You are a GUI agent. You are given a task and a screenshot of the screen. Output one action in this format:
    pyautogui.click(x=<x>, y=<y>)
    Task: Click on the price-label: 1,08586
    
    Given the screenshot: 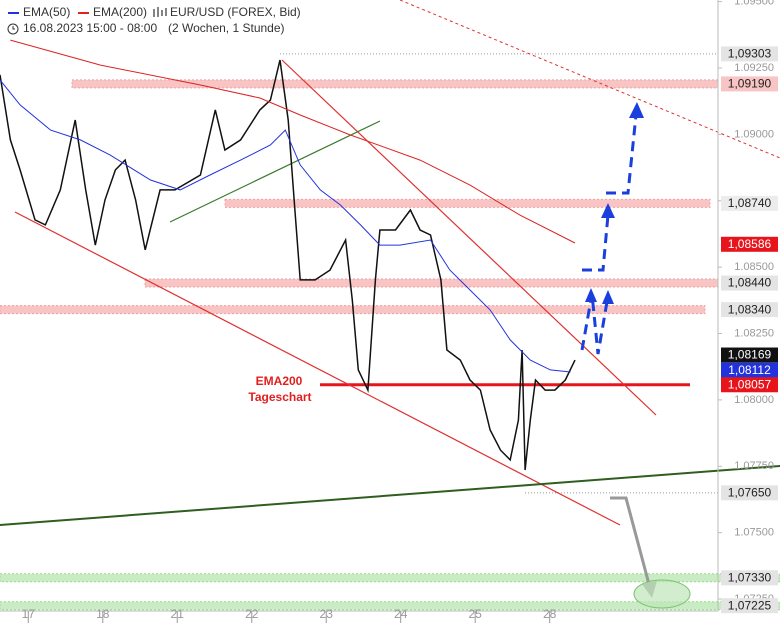 What is the action you would take?
    pyautogui.click(x=750, y=244)
    